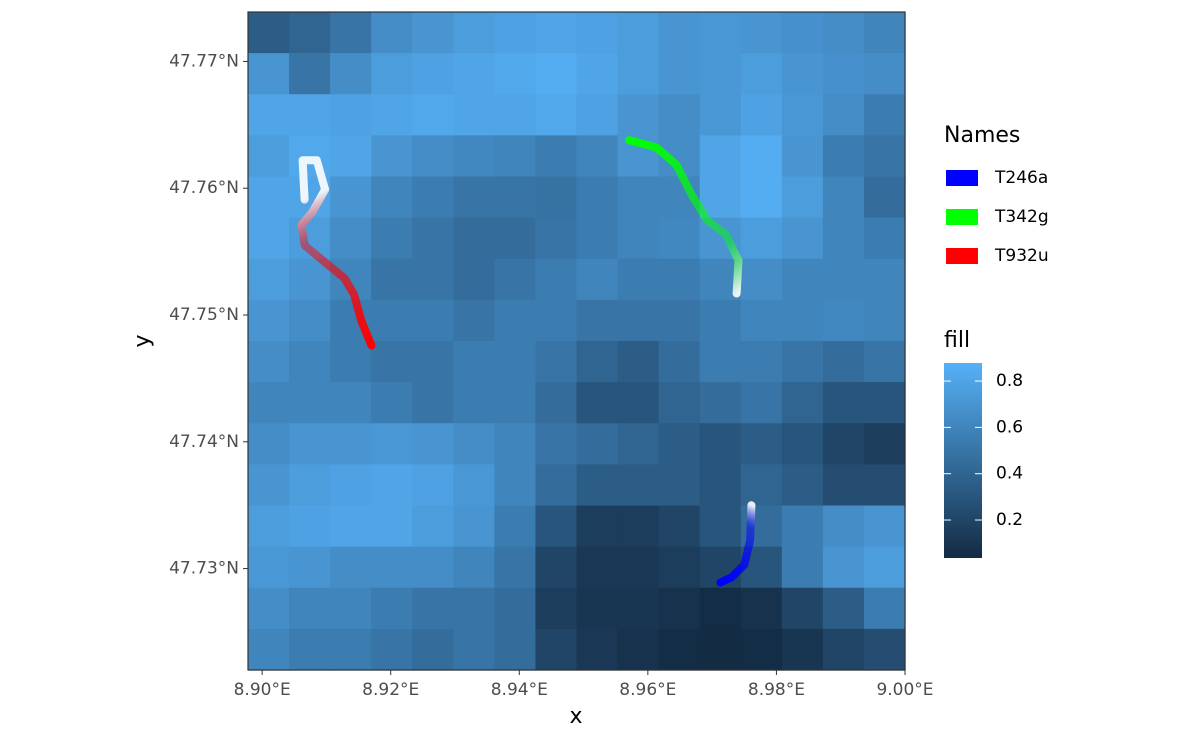 The width and height of the screenshot is (1200, 742). What do you see at coordinates (1009, 474) in the screenshot?
I see `colorbar-label: 0.4` at bounding box center [1009, 474].